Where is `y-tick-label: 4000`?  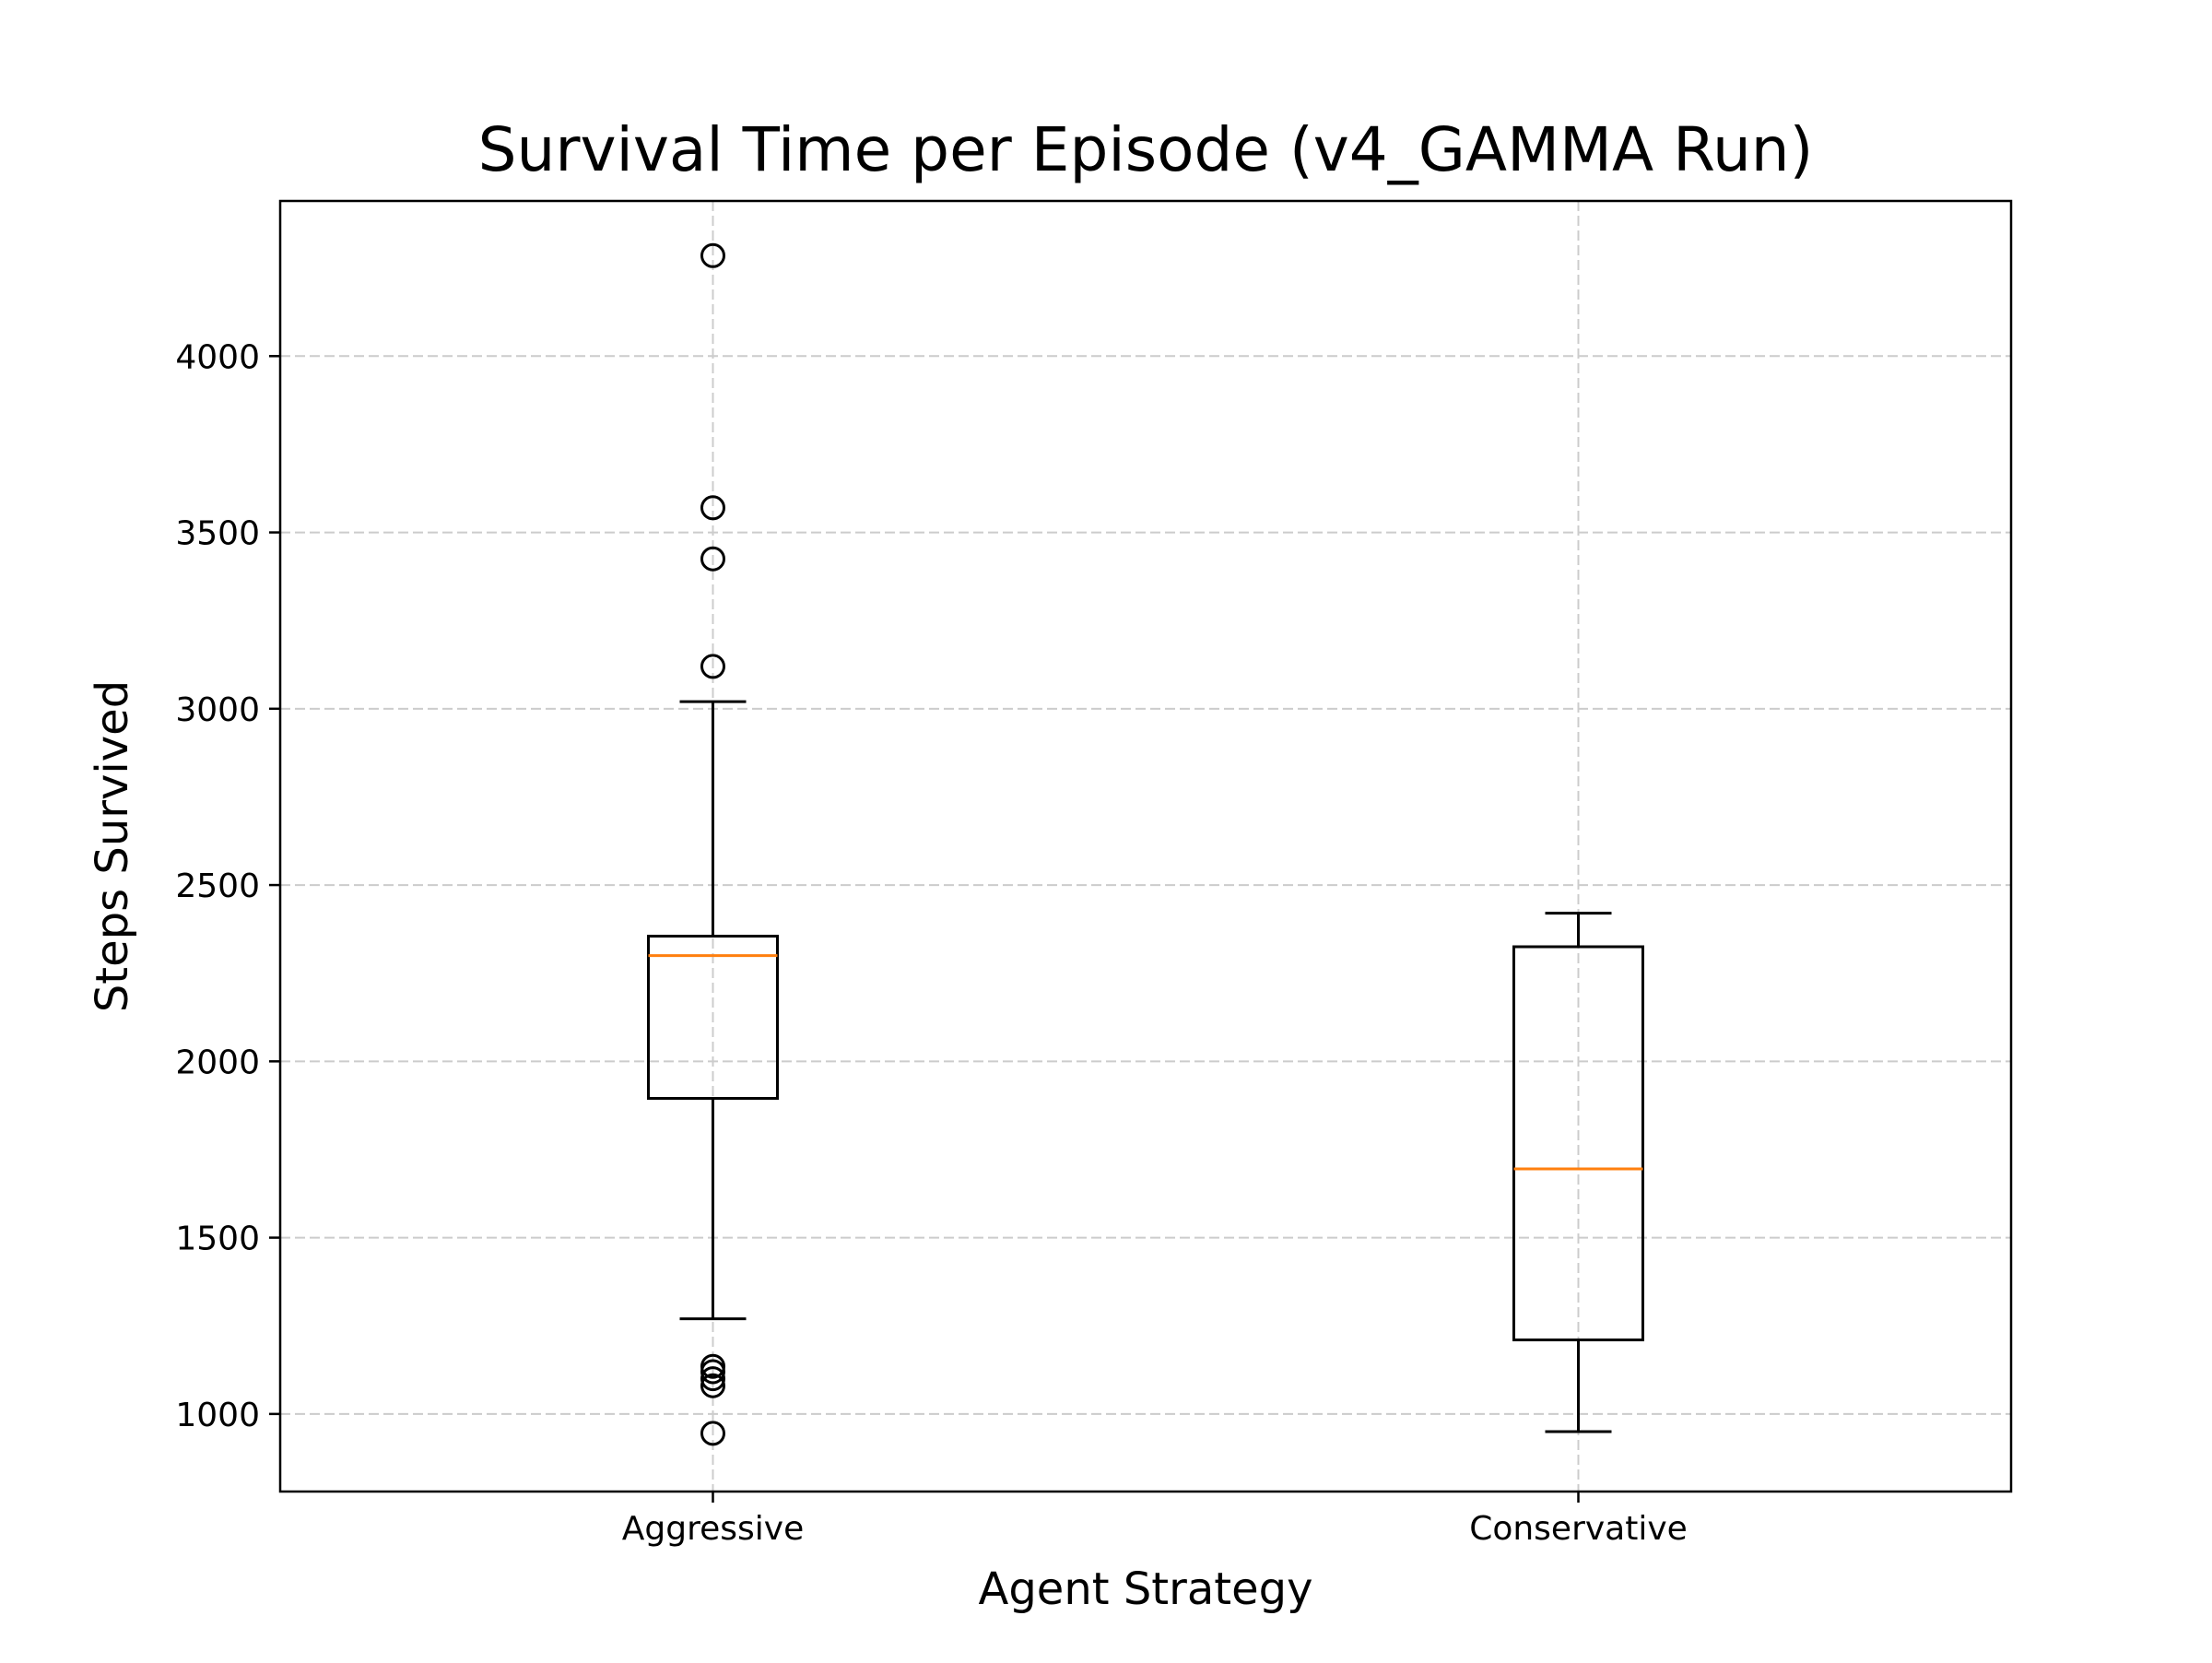 y-tick-label: 4000 is located at coordinates (217, 357).